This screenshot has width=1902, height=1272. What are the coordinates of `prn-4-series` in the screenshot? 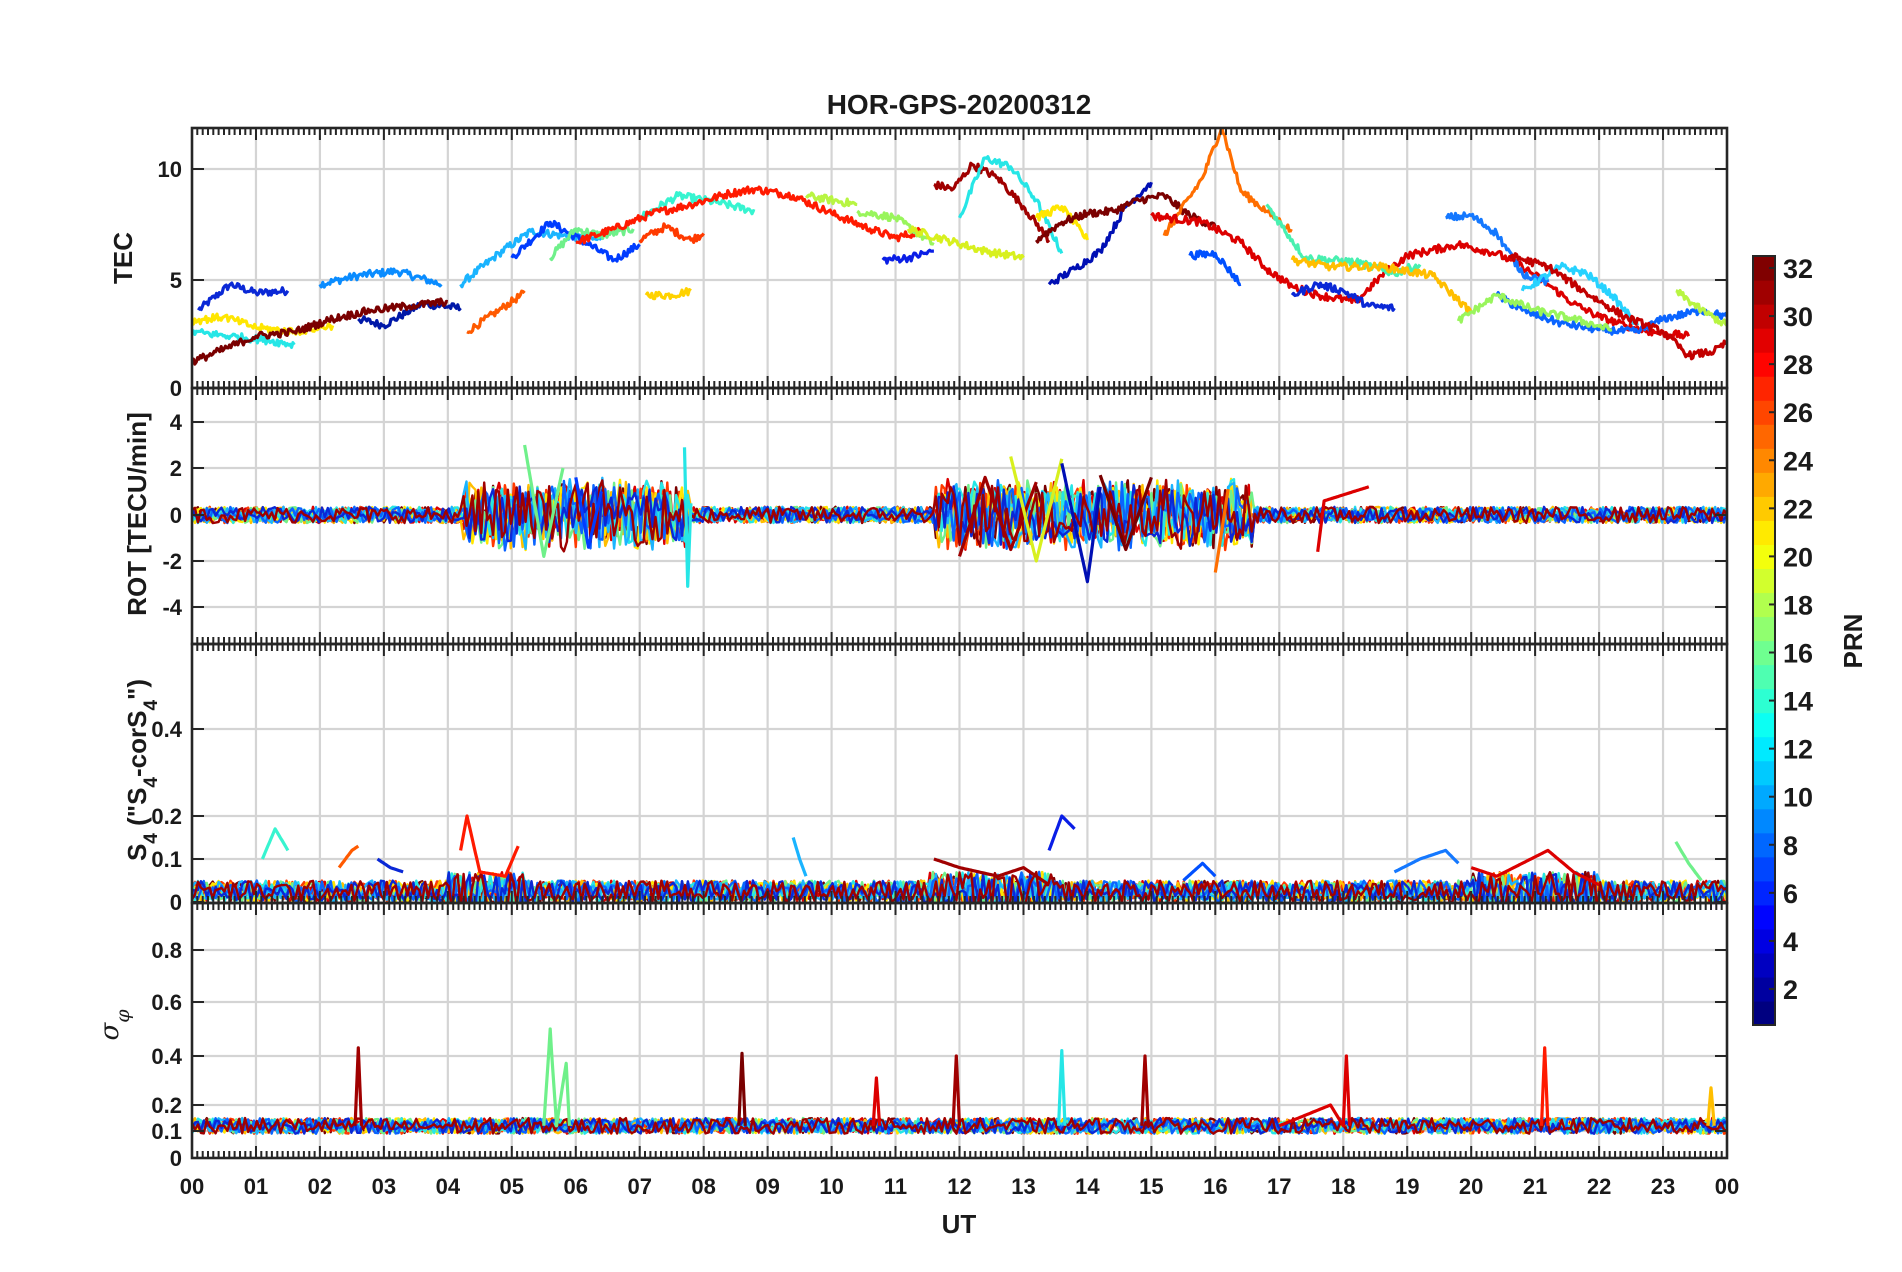 It's located at (908, 256).